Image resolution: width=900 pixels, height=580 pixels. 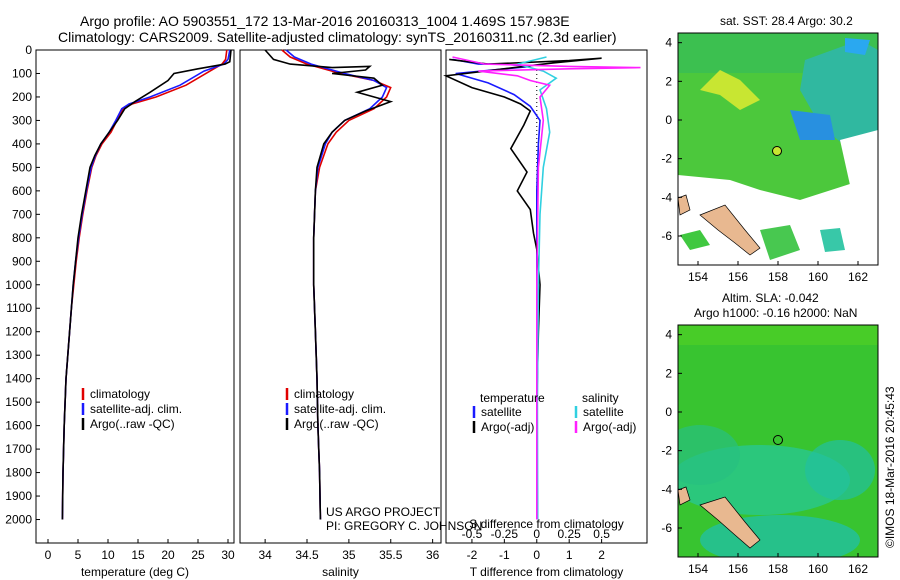 What do you see at coordinates (738, 277) in the screenshot?
I see `map-x-tick-label: 156` at bounding box center [738, 277].